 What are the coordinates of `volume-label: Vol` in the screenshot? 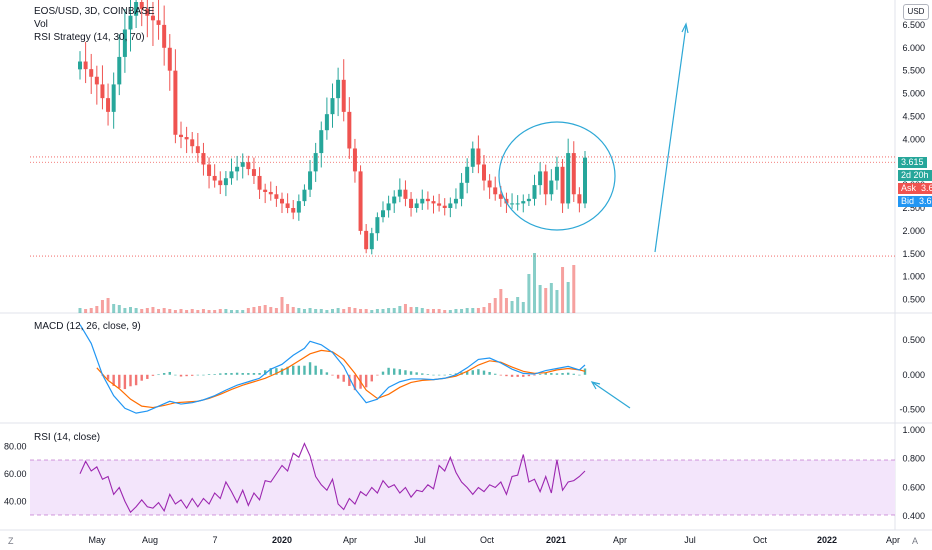 It's located at (41, 24).